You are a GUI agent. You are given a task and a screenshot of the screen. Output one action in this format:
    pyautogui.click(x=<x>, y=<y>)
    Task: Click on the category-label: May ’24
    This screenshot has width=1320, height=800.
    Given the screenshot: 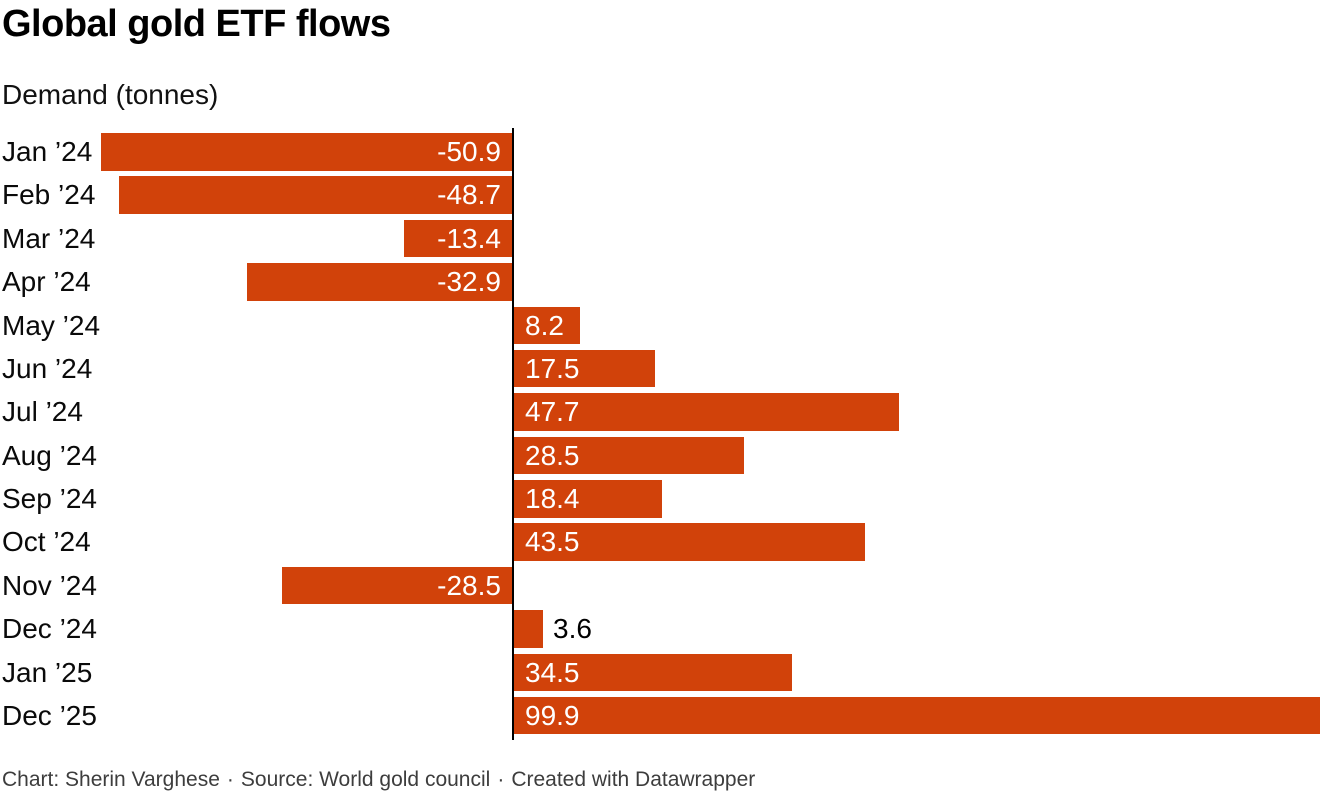 What is the action you would take?
    pyautogui.click(x=51, y=325)
    